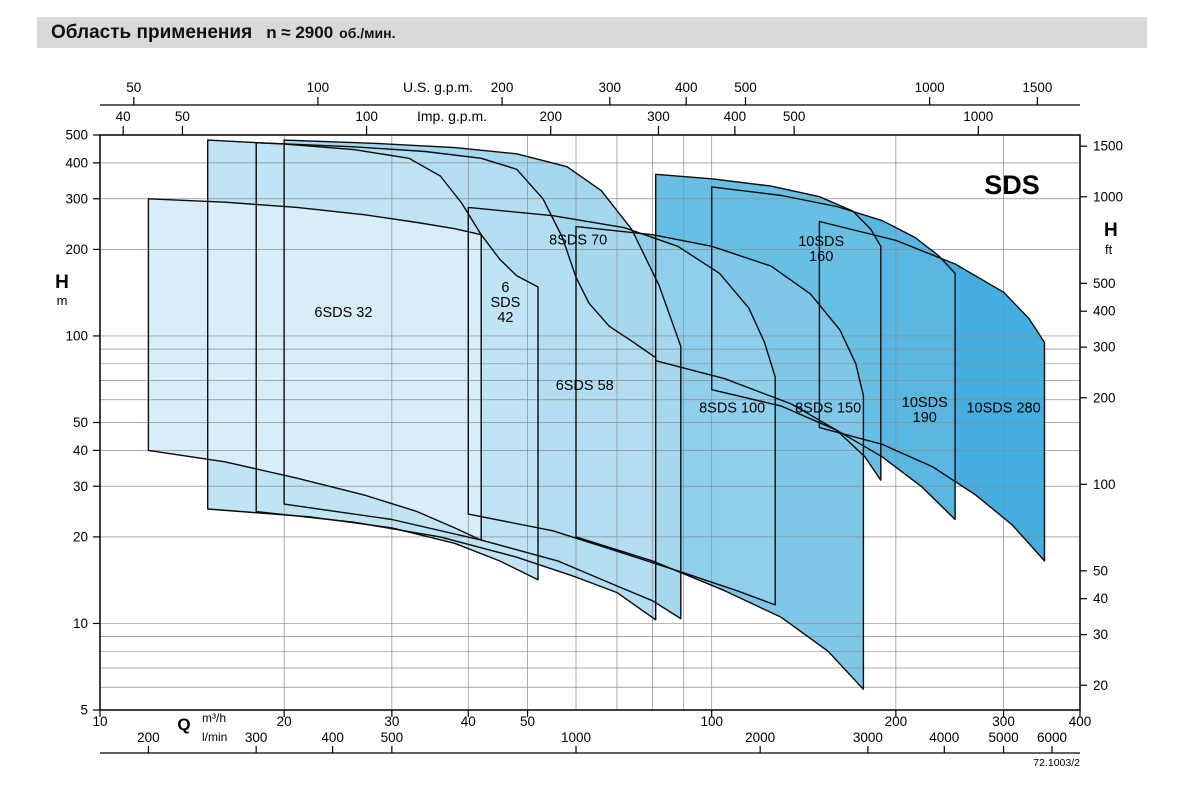  What do you see at coordinates (821, 242) in the screenshot?
I see `pump-region-label-10sds-160: 10SDS` at bounding box center [821, 242].